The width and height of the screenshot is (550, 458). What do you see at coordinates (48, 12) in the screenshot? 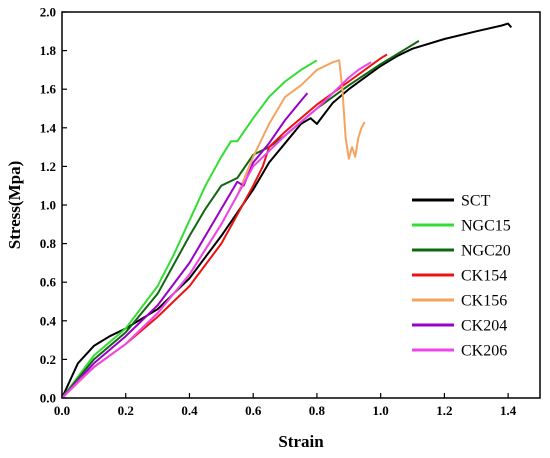
I see `y-tick-label: 2.0` at bounding box center [48, 12].